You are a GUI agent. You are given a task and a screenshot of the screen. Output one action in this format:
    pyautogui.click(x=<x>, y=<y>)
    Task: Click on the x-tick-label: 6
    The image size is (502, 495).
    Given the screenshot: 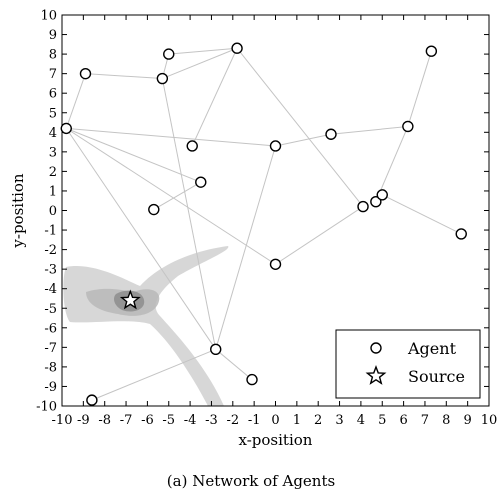 What is the action you would take?
    pyautogui.click(x=403, y=420)
    